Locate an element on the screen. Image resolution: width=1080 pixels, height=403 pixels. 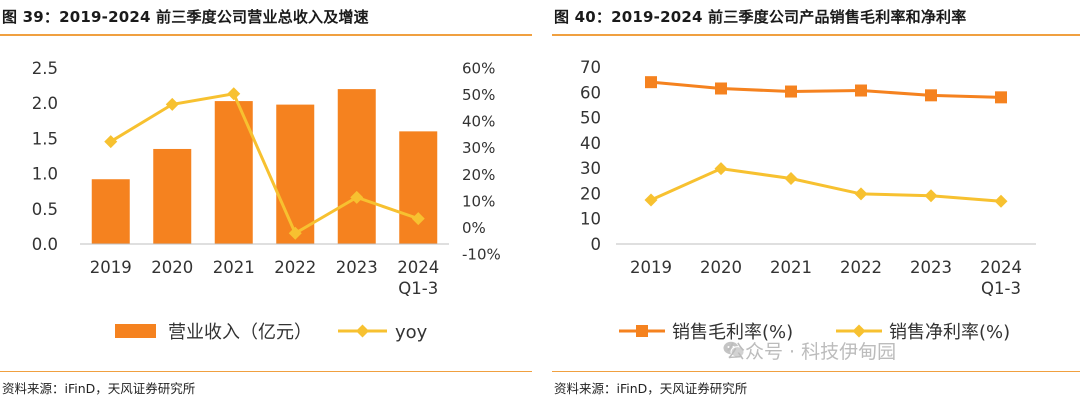
y2-tick-label: 30% is located at coordinates (478, 148).